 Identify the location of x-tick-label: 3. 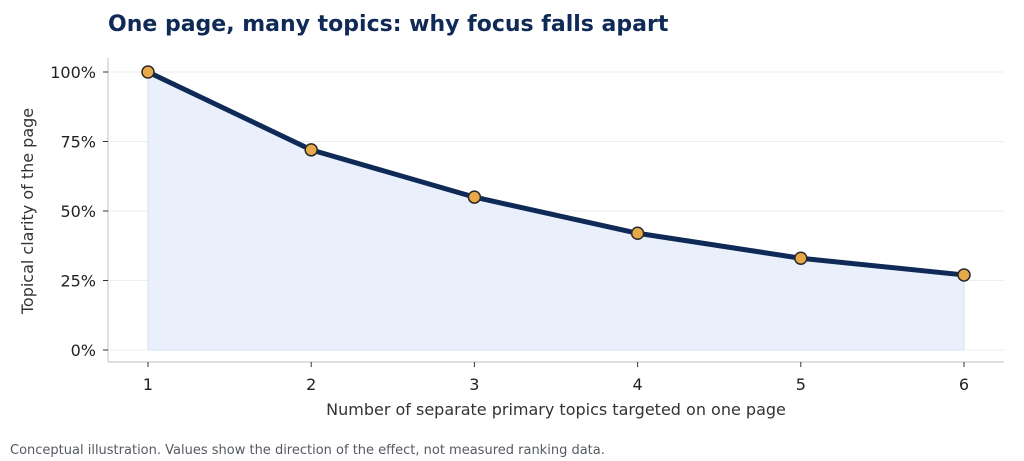
(474, 384).